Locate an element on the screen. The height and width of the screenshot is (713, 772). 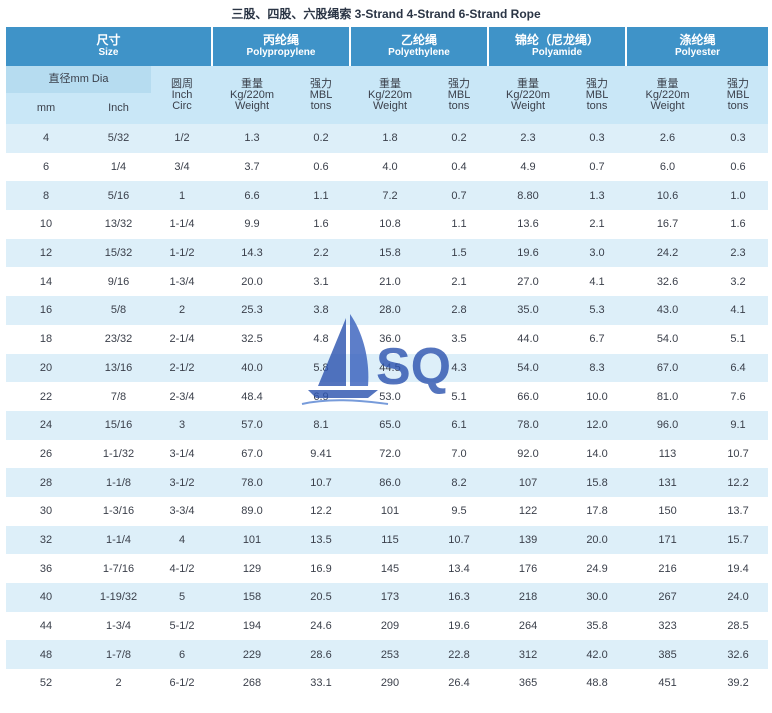
cell-pp-mbl: 12.2 is located at coordinates (321, 511).